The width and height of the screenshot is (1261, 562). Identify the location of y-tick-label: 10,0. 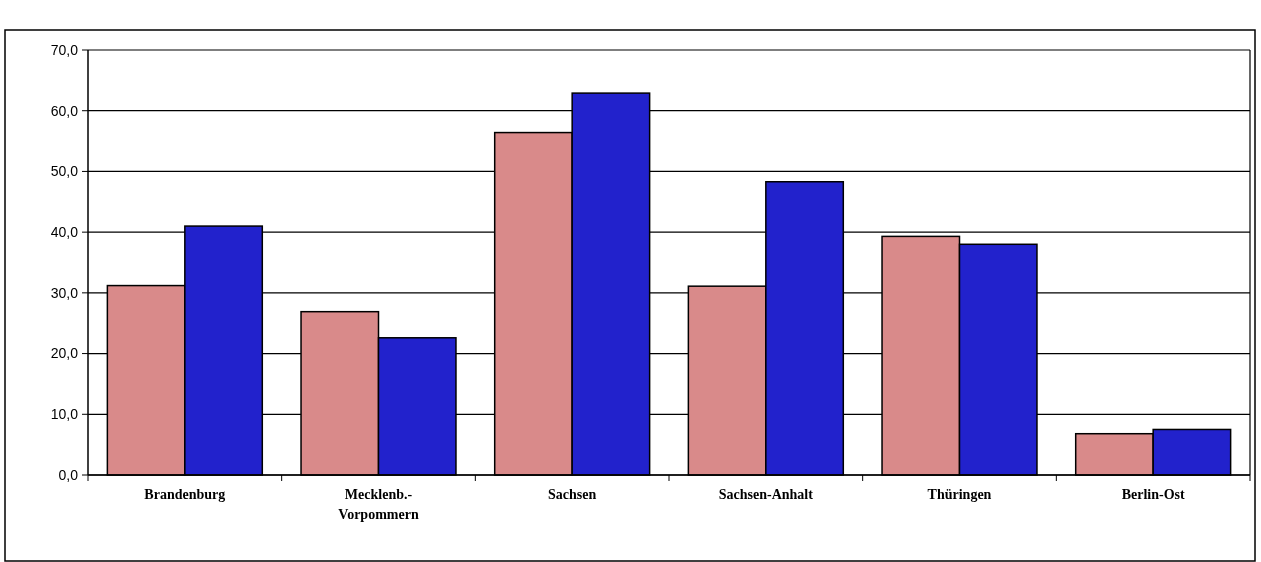
(64, 414).